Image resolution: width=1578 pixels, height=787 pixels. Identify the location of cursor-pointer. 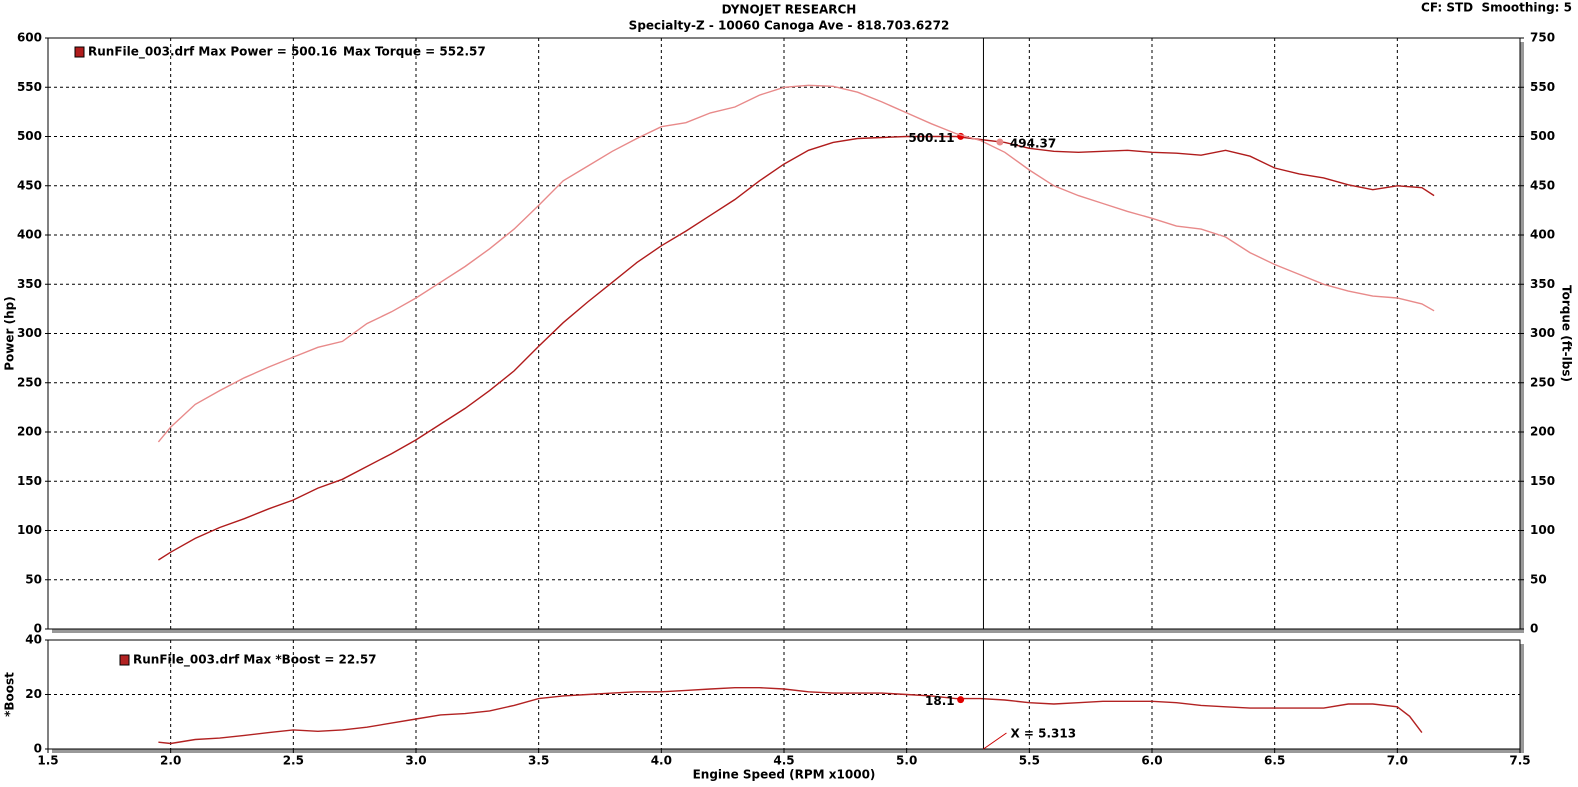
(995, 741).